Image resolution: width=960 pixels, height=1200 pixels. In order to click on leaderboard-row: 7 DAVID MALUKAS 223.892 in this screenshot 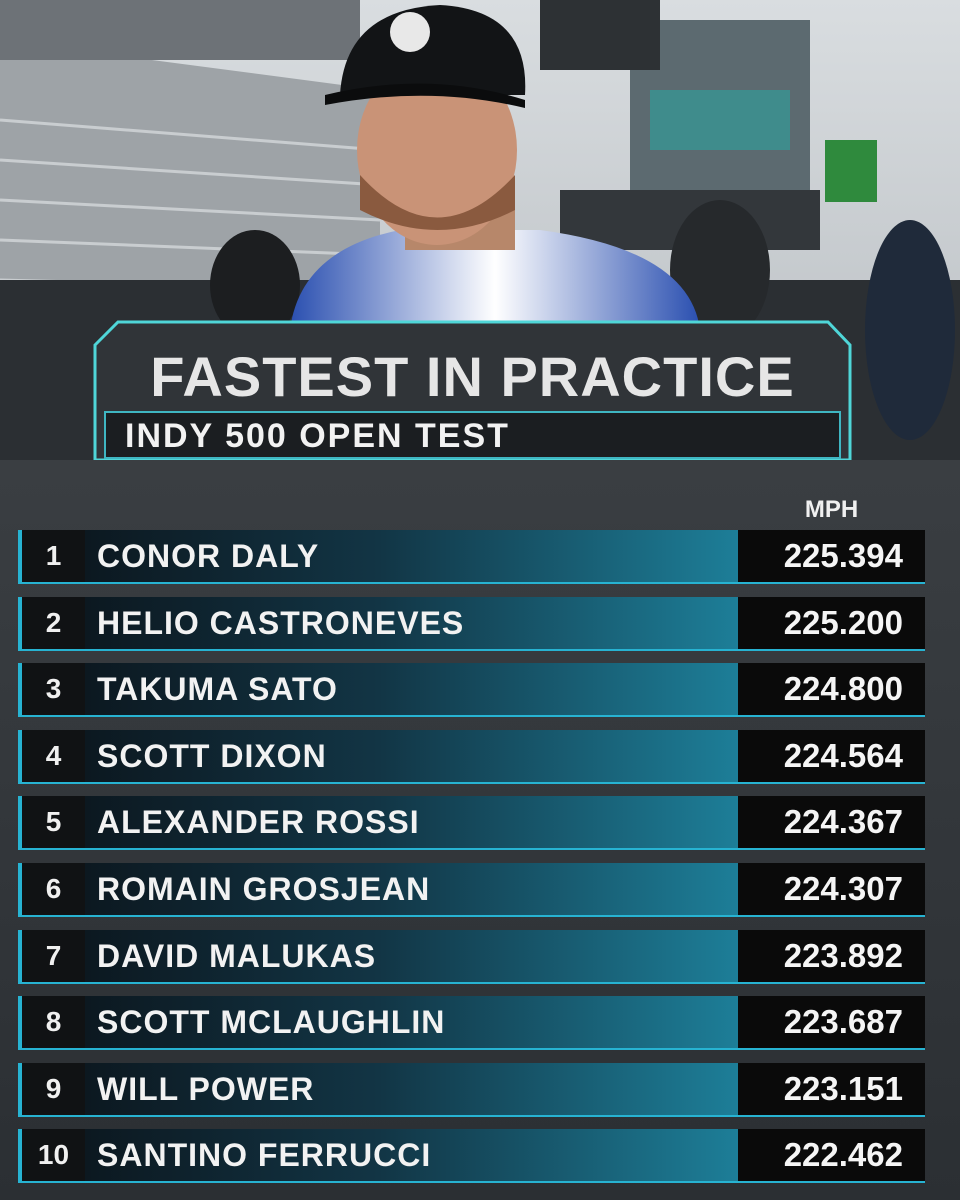, I will do `click(471, 956)`.